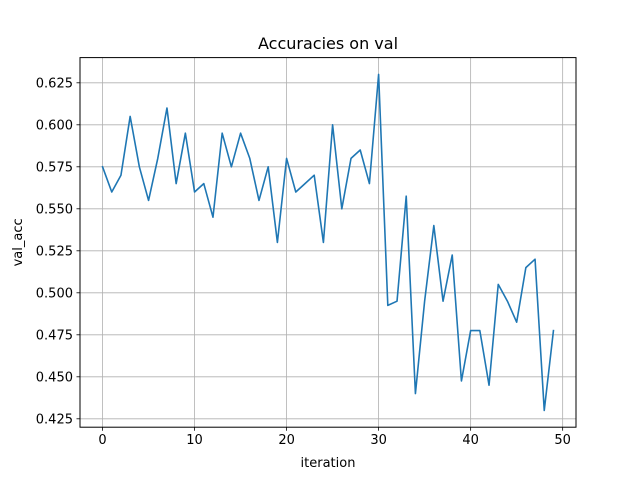 The image size is (640, 484). What do you see at coordinates (102, 440) in the screenshot?
I see `x-tick-label: 0` at bounding box center [102, 440].